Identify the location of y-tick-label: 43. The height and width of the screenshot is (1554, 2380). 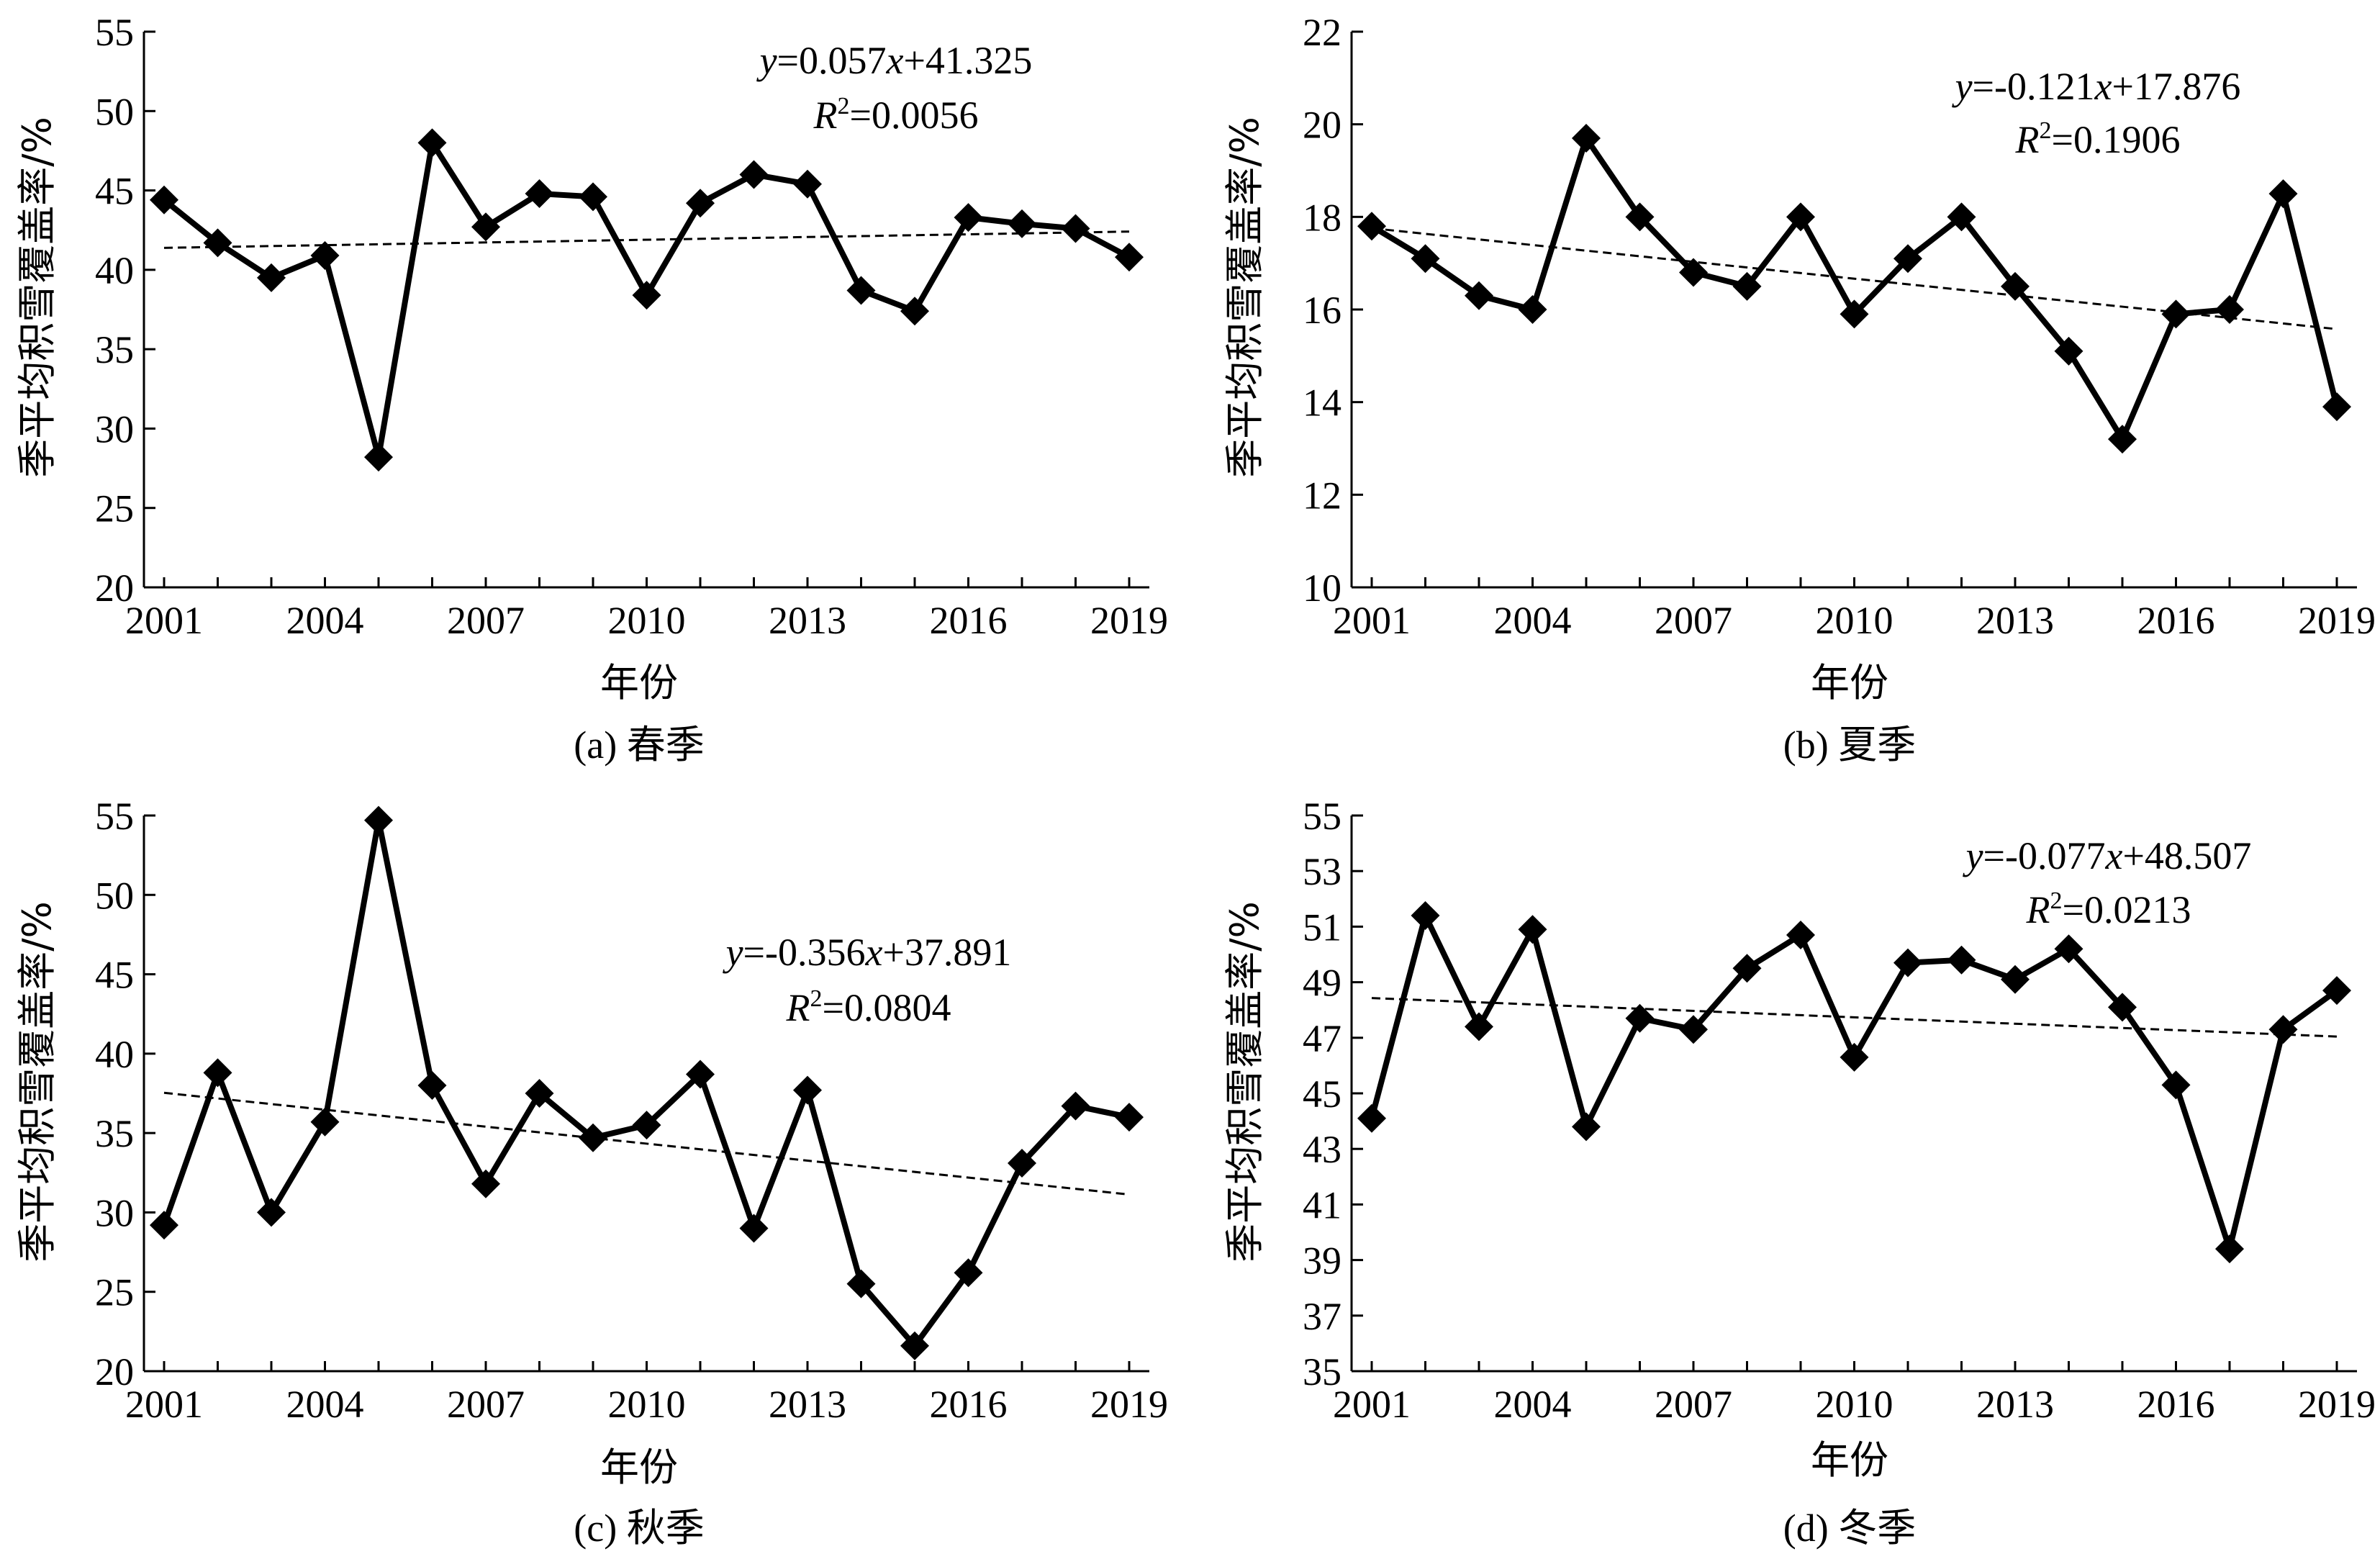
(1322, 1149).